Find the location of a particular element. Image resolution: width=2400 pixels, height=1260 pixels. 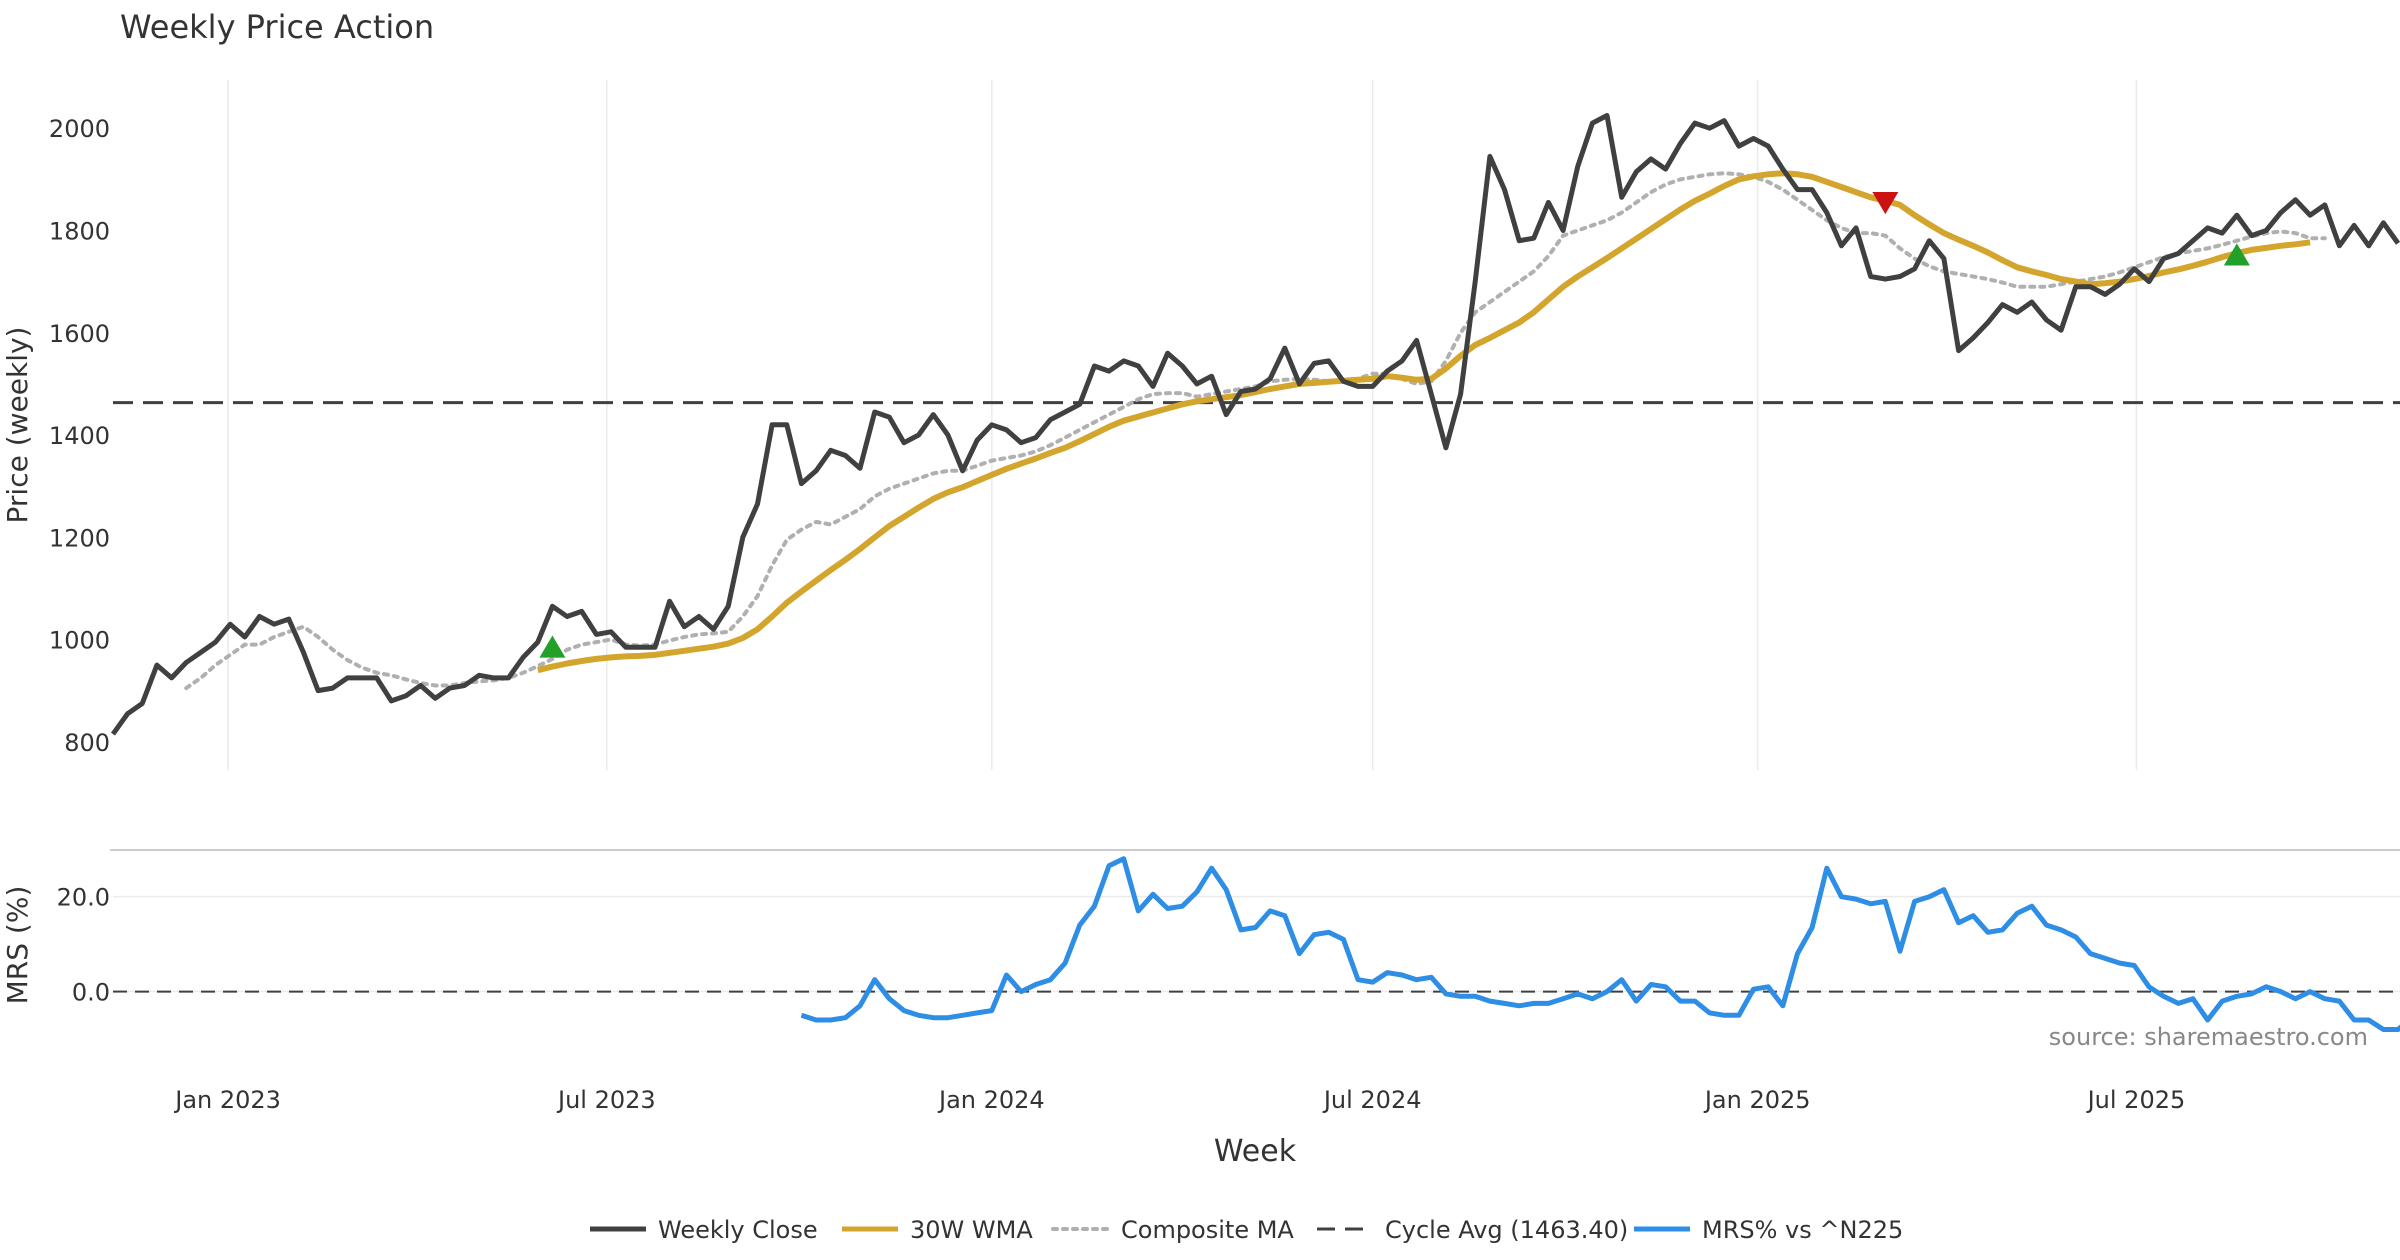

sell-signal-marker is located at coordinates (1885, 203).